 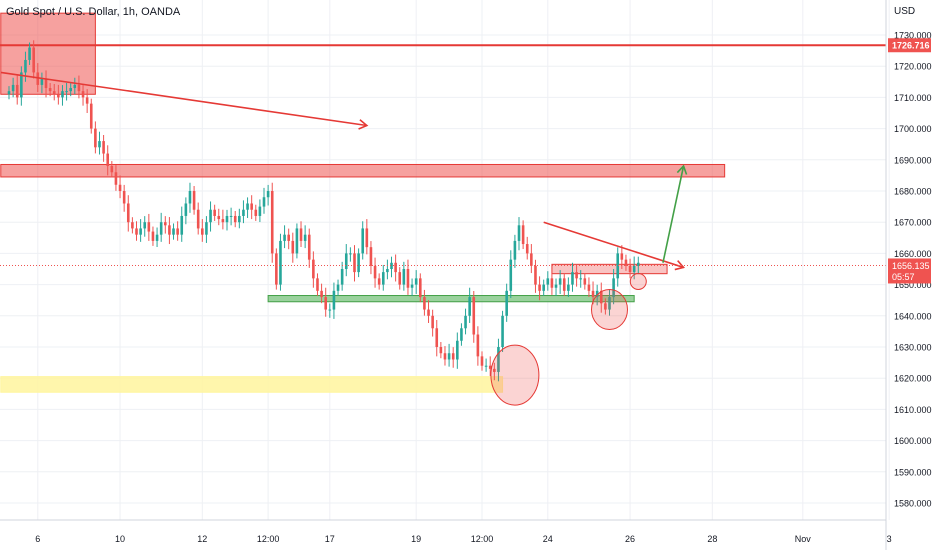 What do you see at coordinates (913, 472) in the screenshot?
I see `price-tick-label: 1590.000` at bounding box center [913, 472].